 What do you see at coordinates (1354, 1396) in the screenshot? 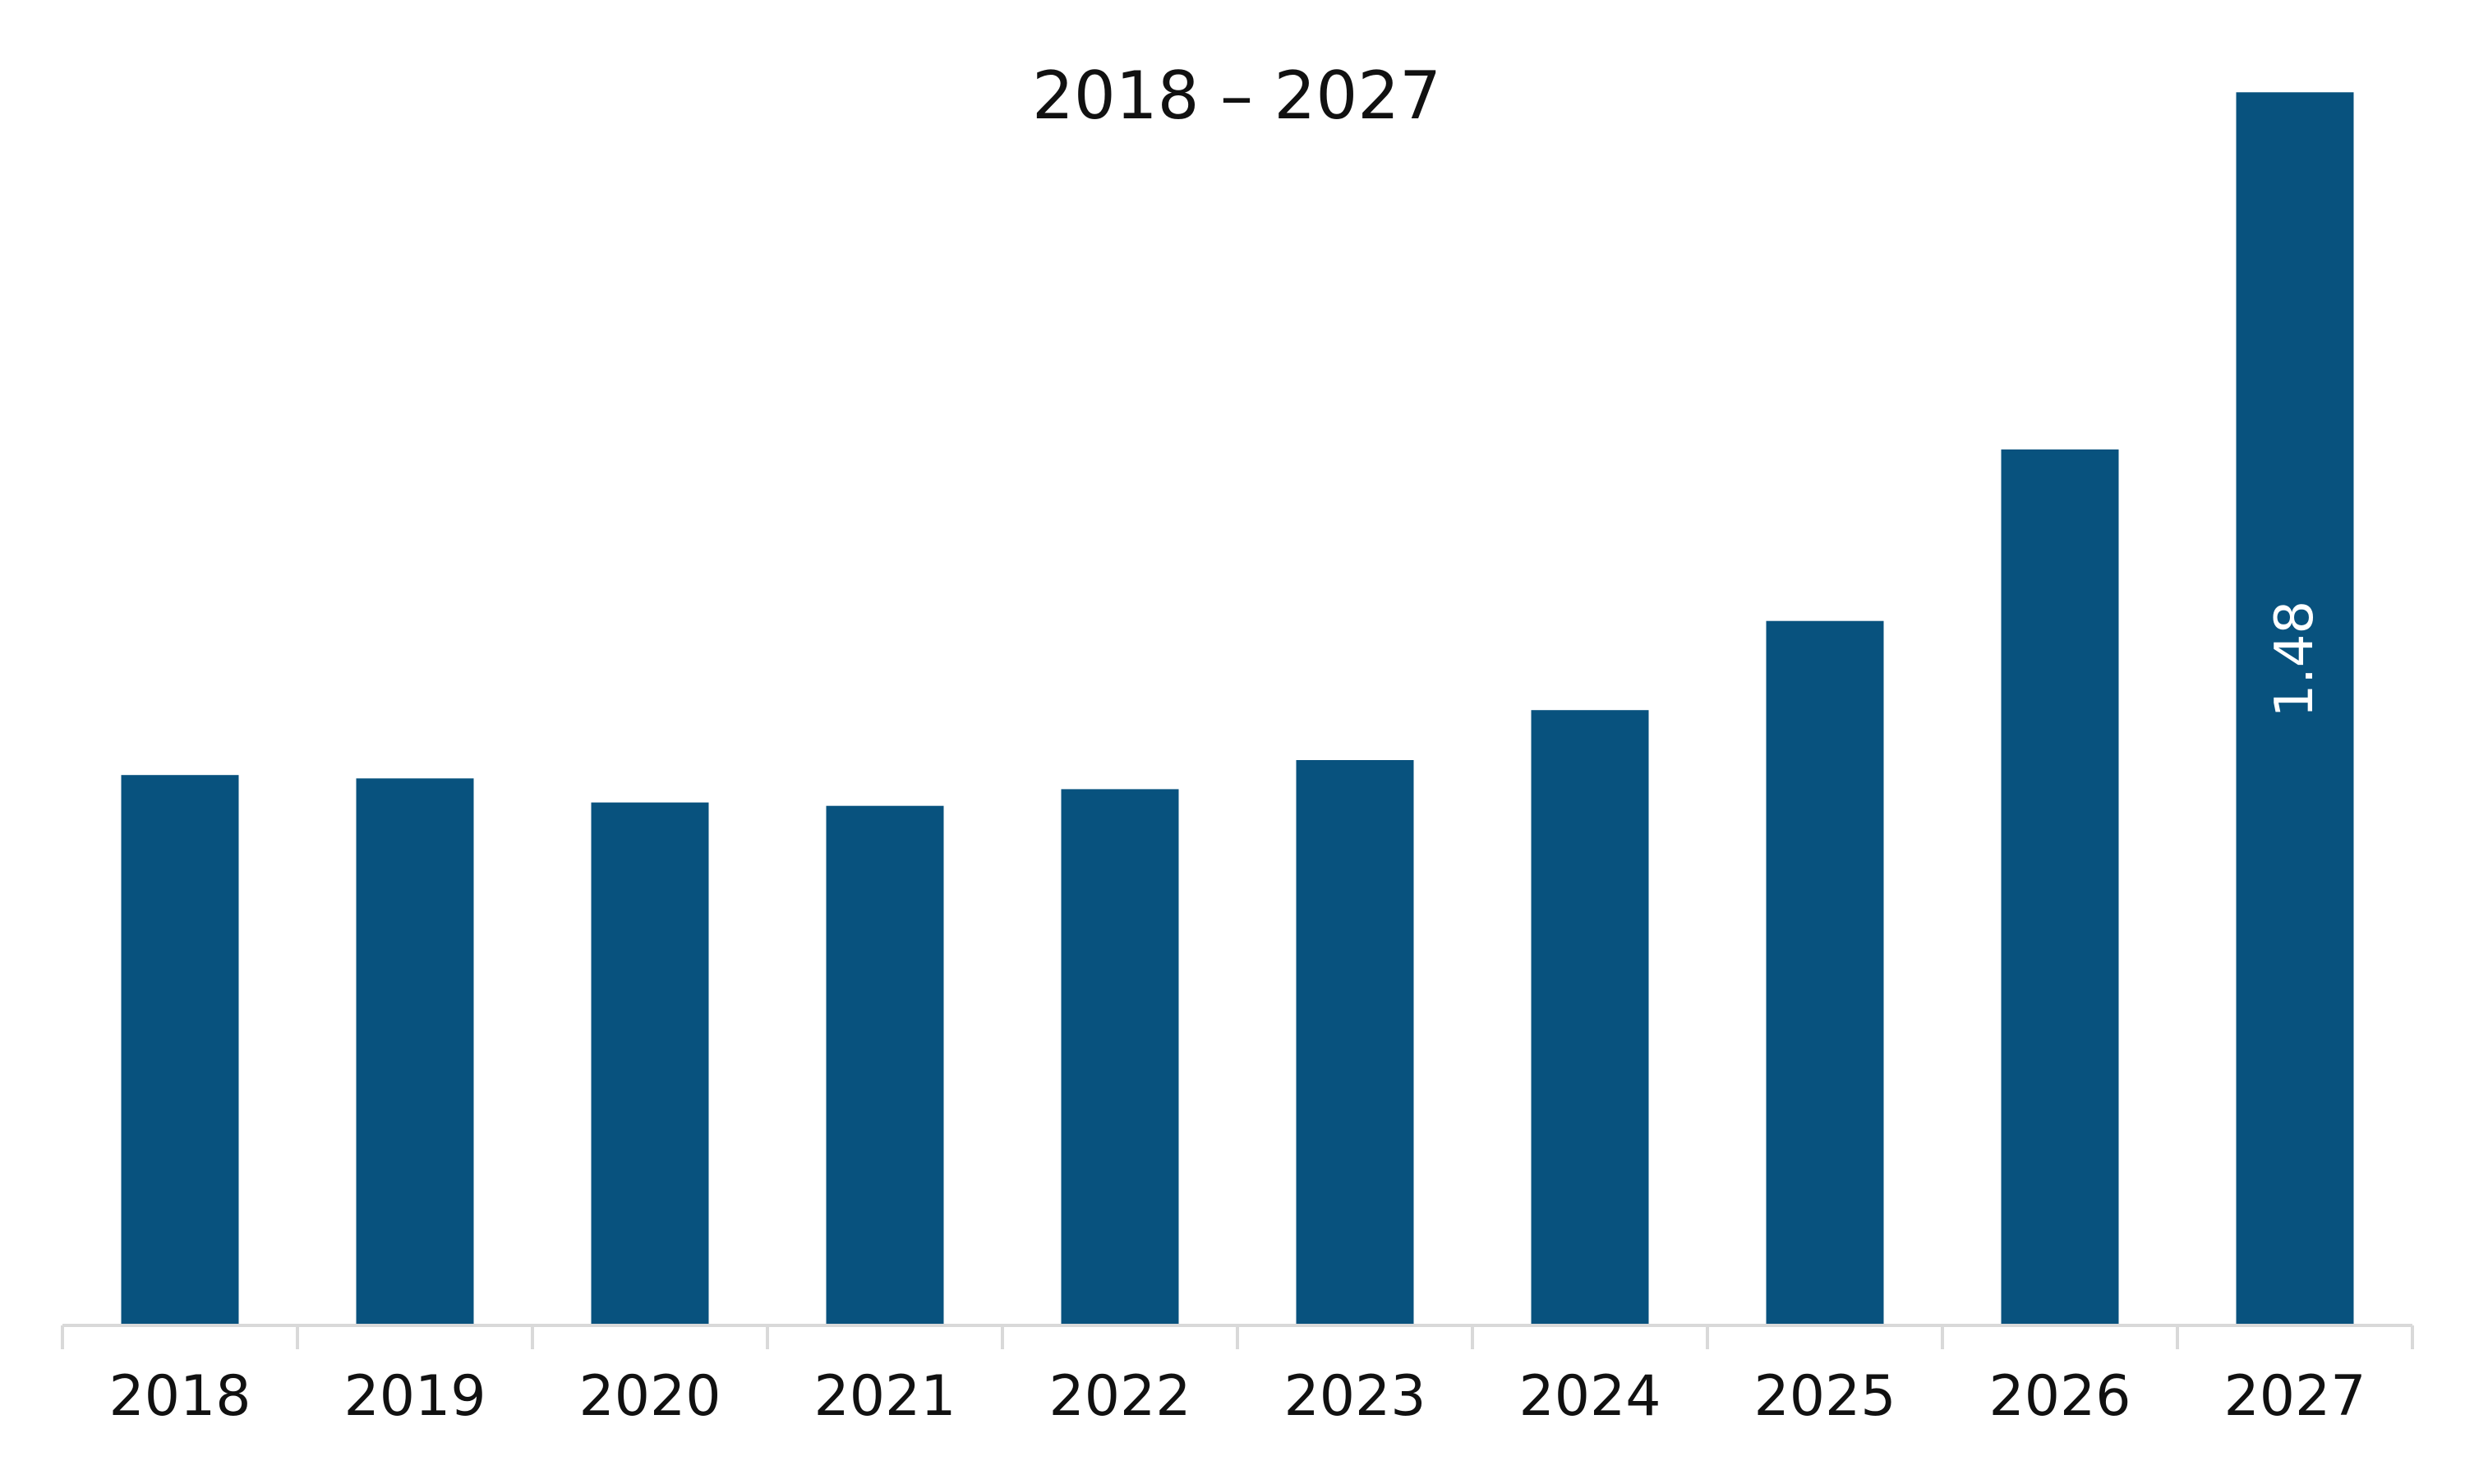
I see `x-tick-label-2023: 2023` at bounding box center [1354, 1396].